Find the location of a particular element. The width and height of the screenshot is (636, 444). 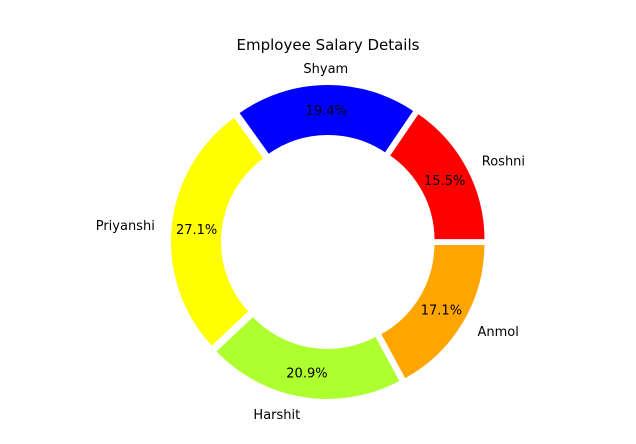

label-shyam: Shyam is located at coordinates (325, 69).